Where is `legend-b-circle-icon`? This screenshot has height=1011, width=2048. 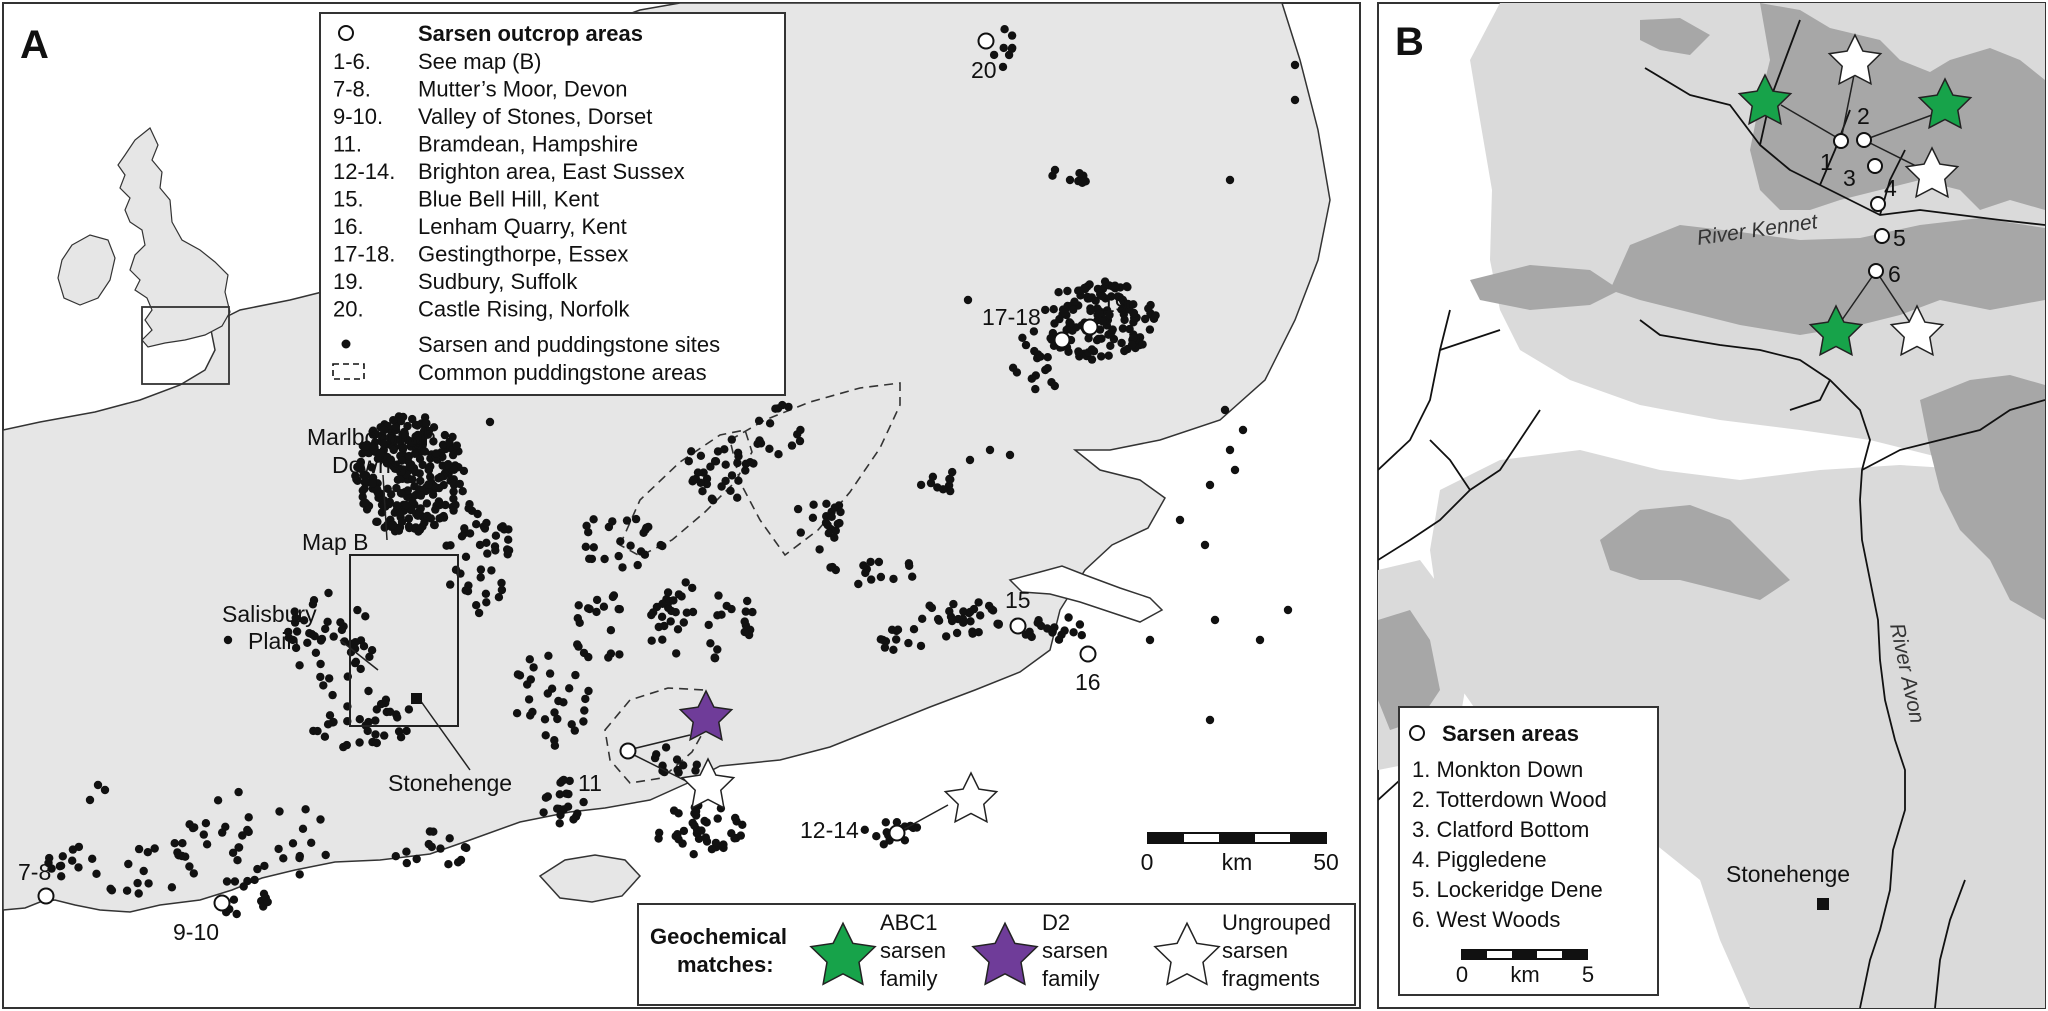
legend-b-circle-icon is located at coordinates (1417, 733).